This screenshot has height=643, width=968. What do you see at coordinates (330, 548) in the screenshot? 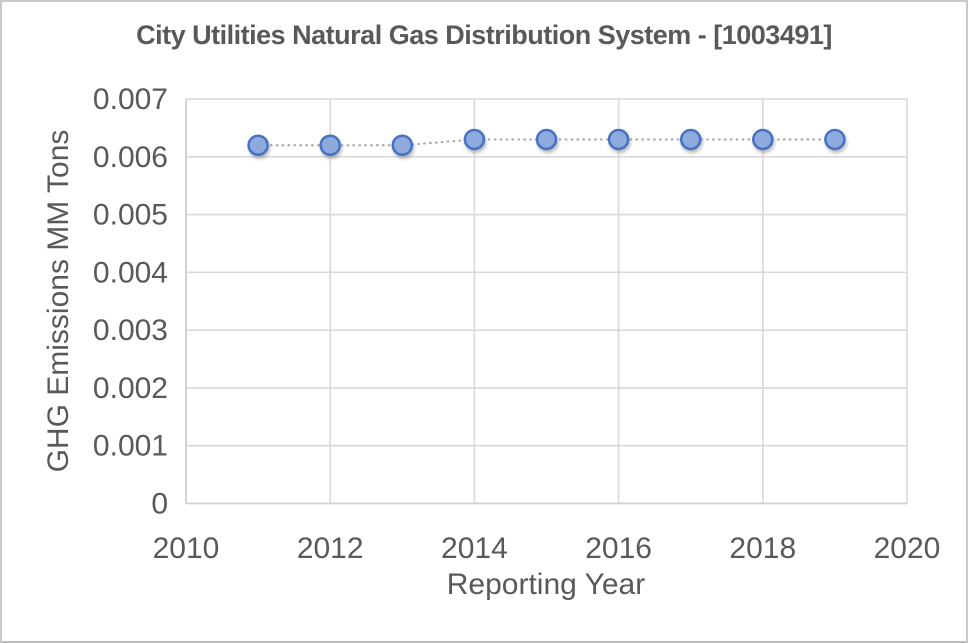
I see `x-tick-label: 2012` at bounding box center [330, 548].